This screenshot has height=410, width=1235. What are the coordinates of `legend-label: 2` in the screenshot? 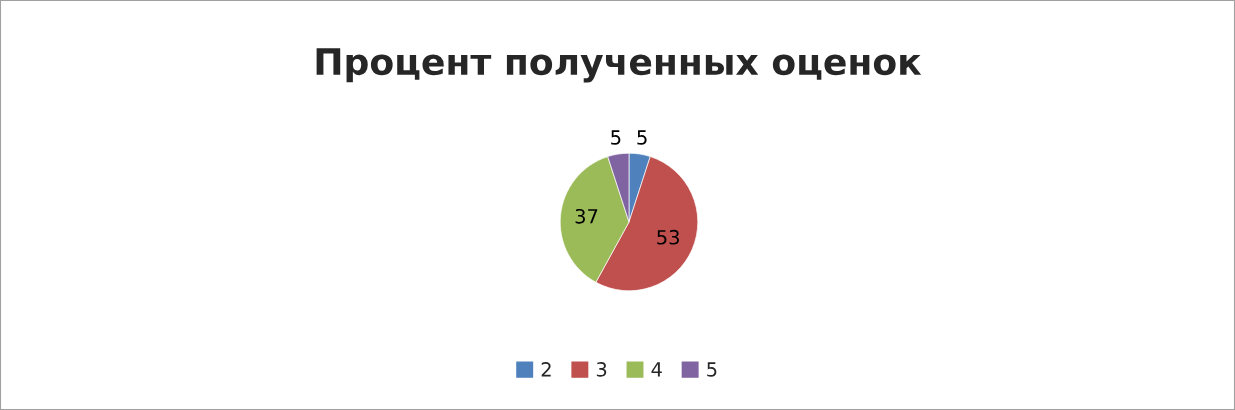 It's located at (546, 369).